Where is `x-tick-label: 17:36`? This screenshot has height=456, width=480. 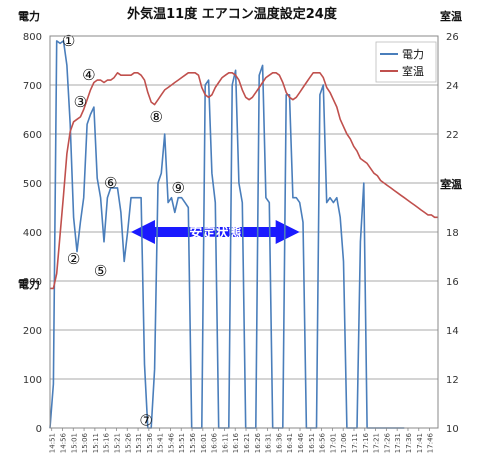
x-tick-label: 17:36 is located at coordinates (409, 442).